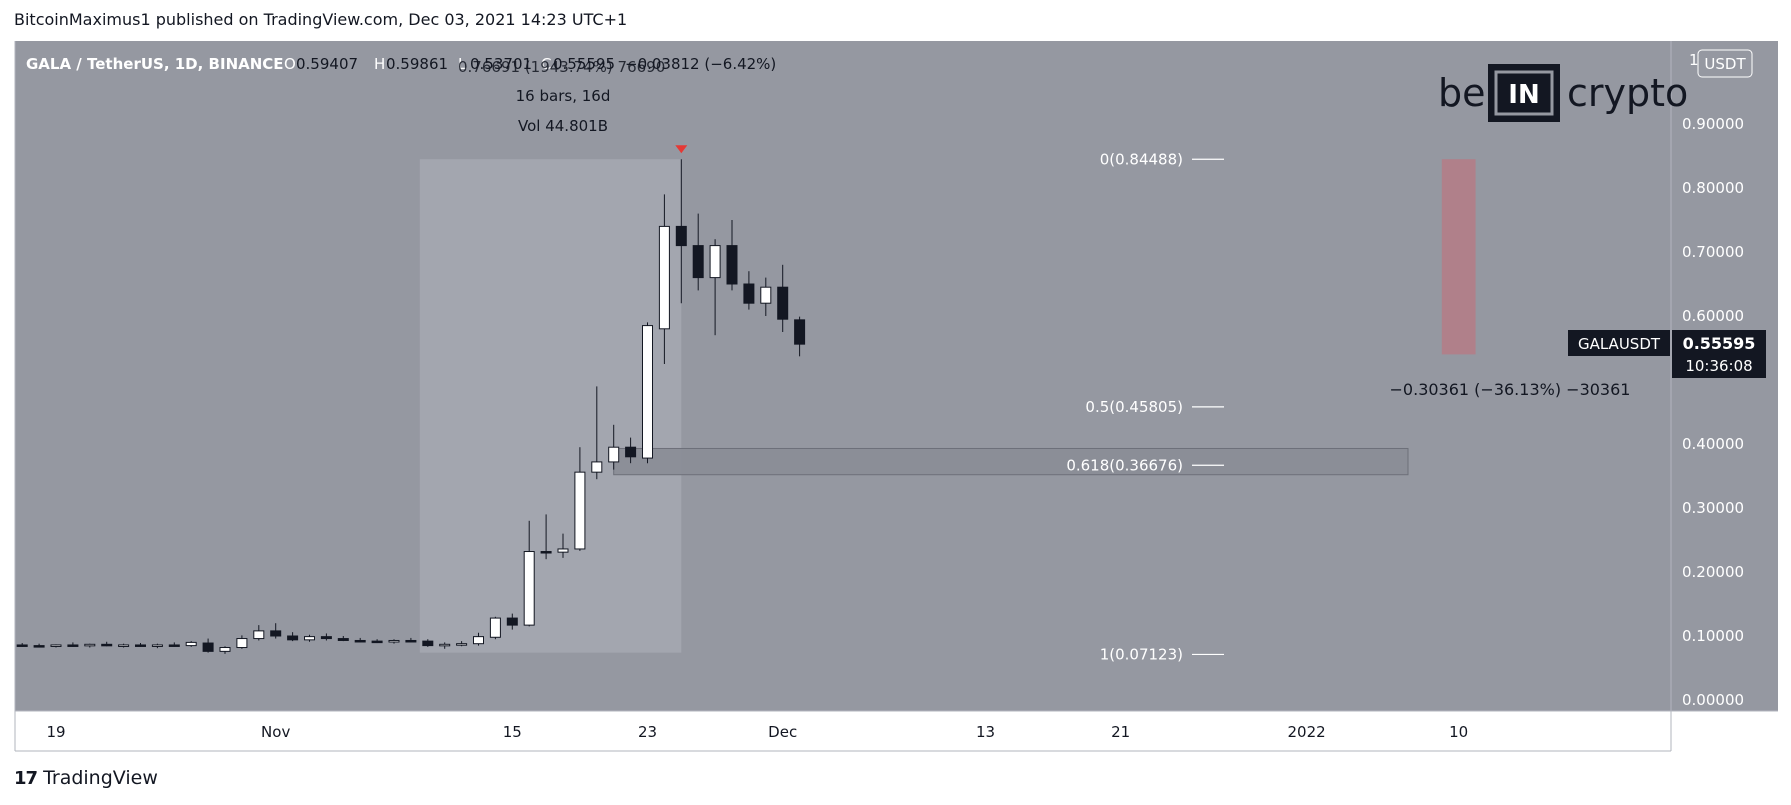 The image size is (1791, 805). I want to click on high-label: H, so click(379, 64).